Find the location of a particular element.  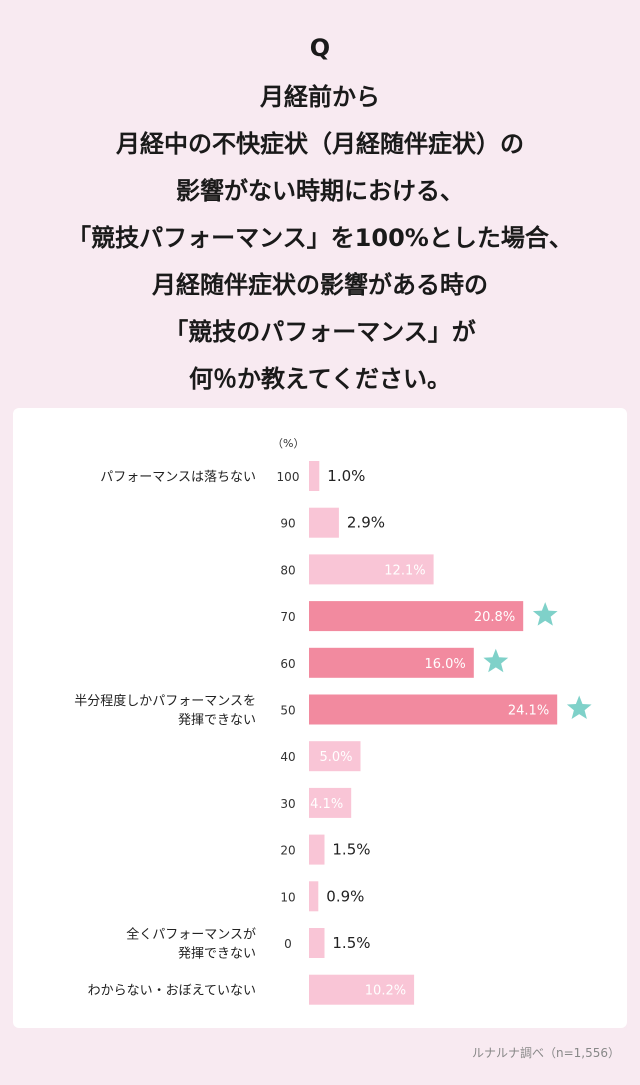

question-line: 月経随伴症状の影響がある時の is located at coordinates (320, 285).